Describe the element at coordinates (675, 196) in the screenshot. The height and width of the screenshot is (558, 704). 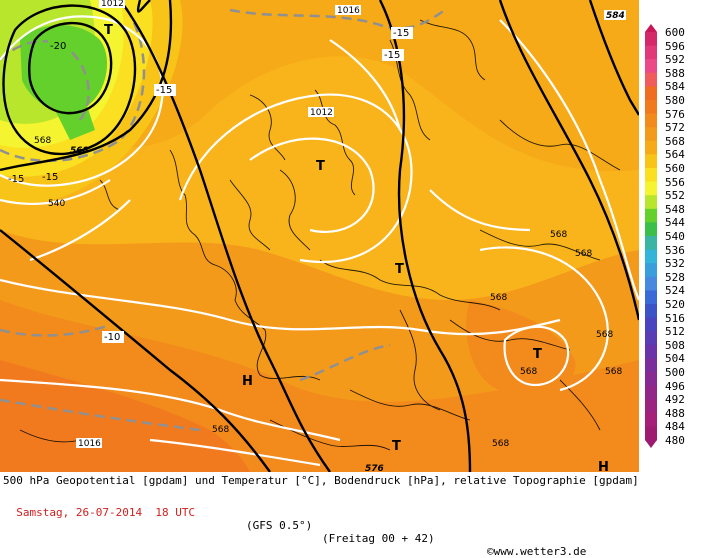
I see `legend-level-label: 552` at that location.